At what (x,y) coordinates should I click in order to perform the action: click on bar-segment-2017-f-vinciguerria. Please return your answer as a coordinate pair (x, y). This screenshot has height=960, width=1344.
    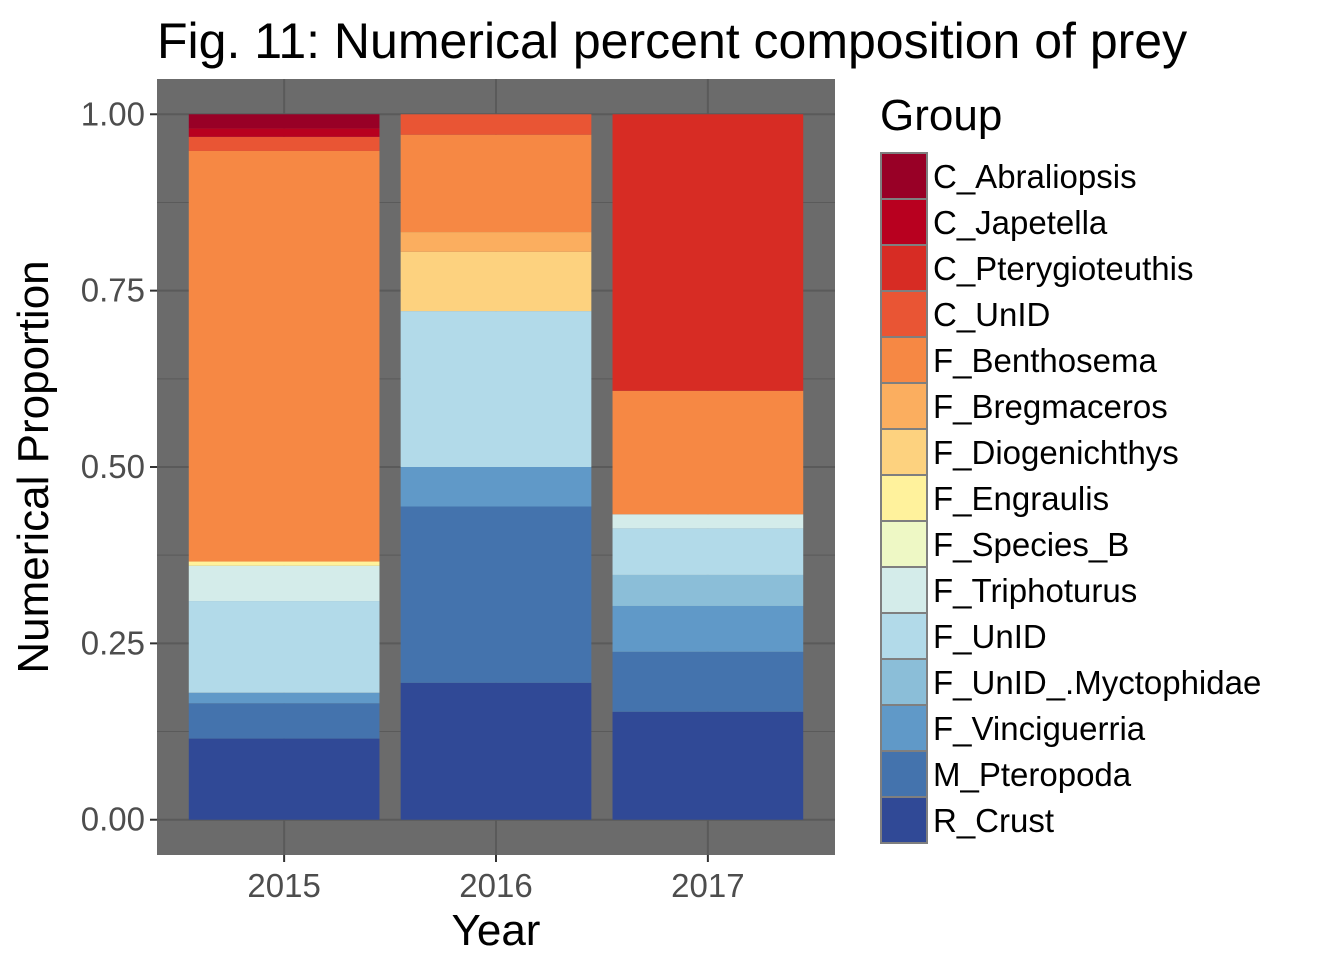
    Looking at the image, I should click on (708, 628).